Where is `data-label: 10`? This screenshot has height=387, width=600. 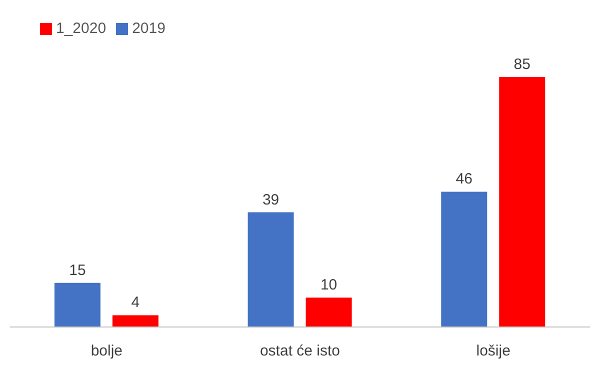
data-label: 10 is located at coordinates (329, 285).